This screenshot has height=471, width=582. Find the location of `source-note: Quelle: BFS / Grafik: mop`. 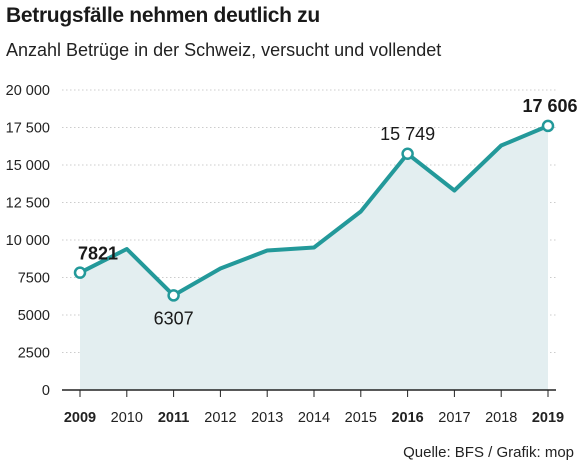

source-note: Quelle: BFS / Grafik: mop is located at coordinates (488, 452).